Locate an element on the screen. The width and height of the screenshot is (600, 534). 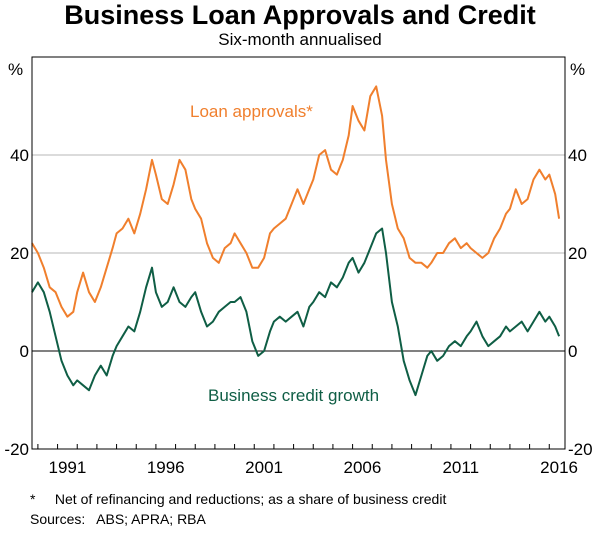
loan-approvals-label: Loan approvals* is located at coordinates (251, 111).